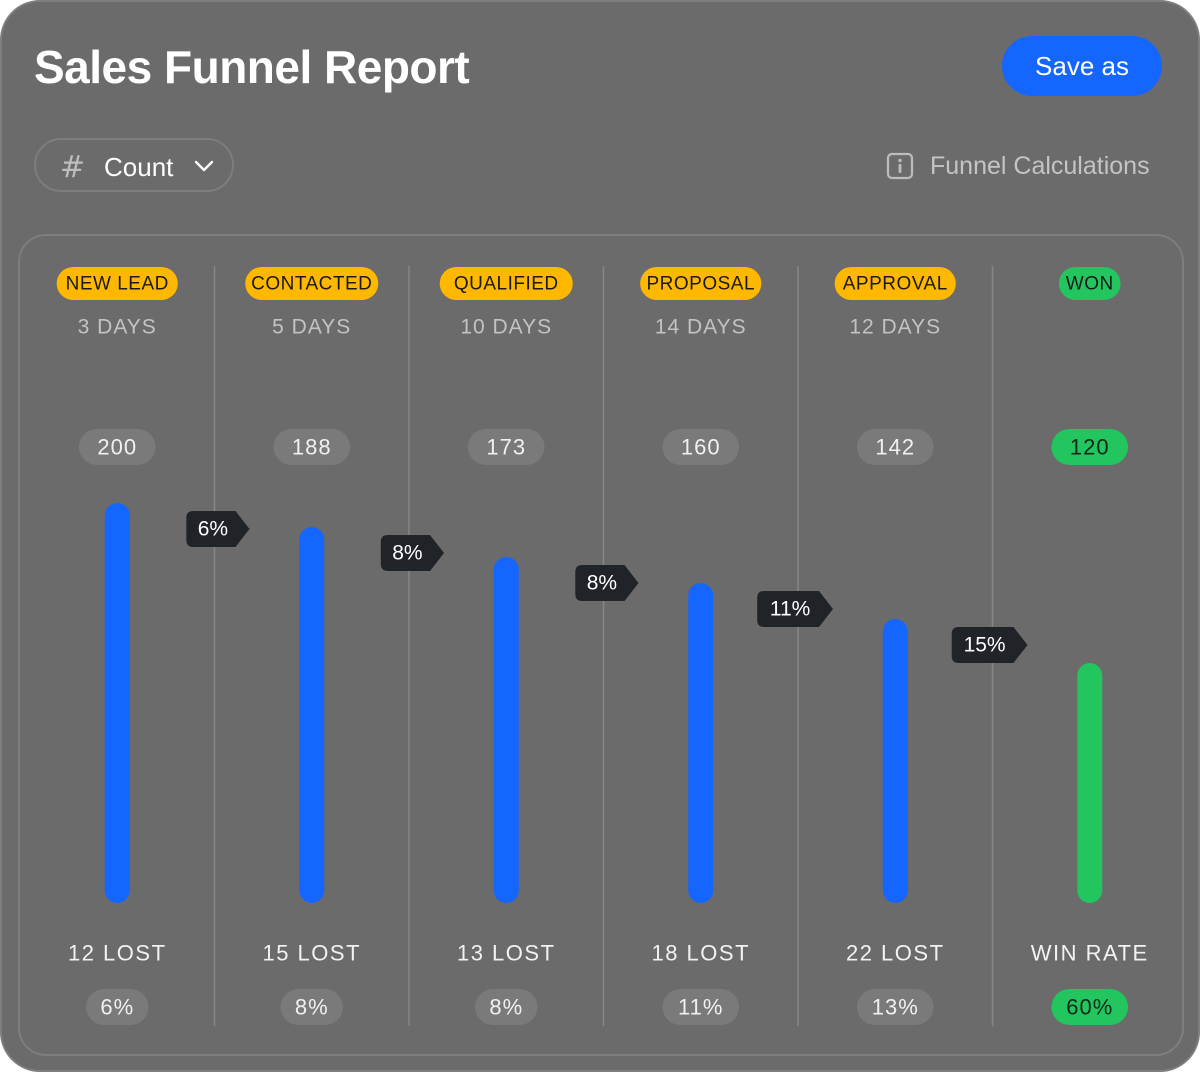 The width and height of the screenshot is (1200, 1072). What do you see at coordinates (985, 645) in the screenshot?
I see `conversion-drop-label: 15%` at bounding box center [985, 645].